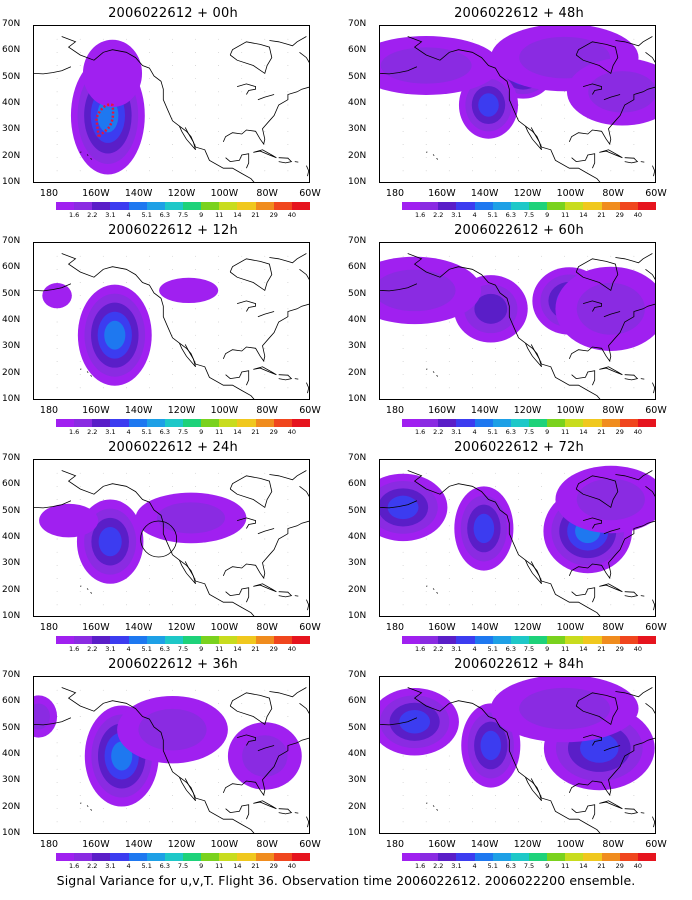  Describe the element at coordinates (183, 432) in the screenshot. I see `colorbar-labels: 1.6 2.2 3.1 4 5.1 6.3 7.5 9 11 14 21 29 40` at that location.